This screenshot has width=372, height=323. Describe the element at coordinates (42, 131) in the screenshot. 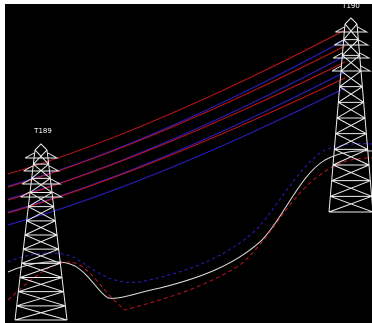

I see `tower-label: T189` at that location.